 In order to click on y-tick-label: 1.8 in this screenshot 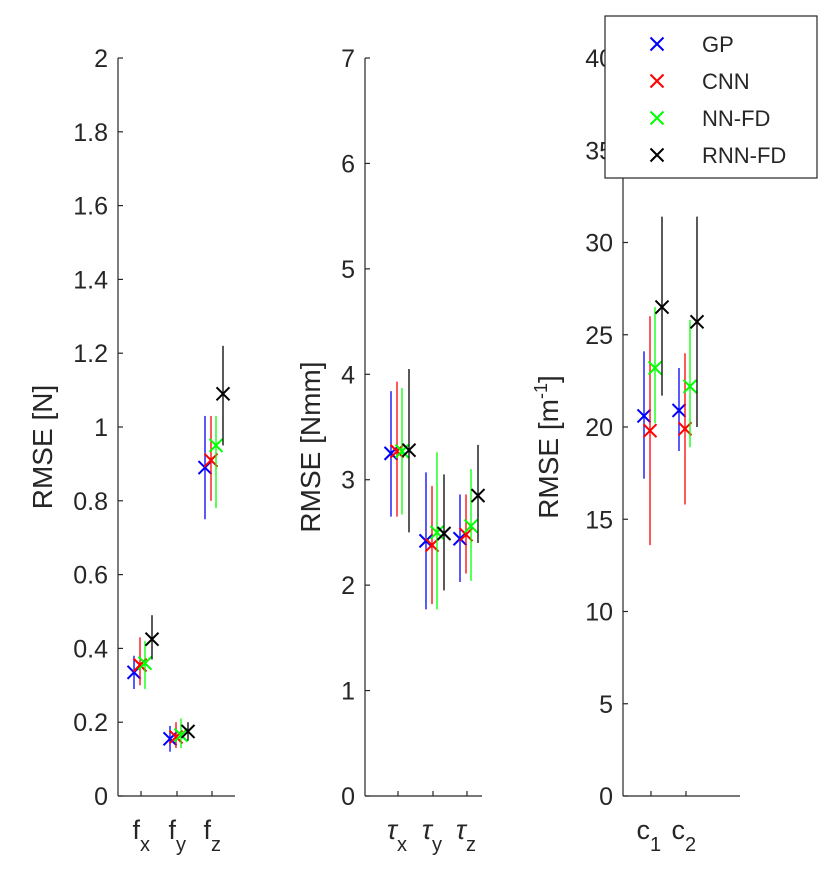, I will do `click(90, 133)`.